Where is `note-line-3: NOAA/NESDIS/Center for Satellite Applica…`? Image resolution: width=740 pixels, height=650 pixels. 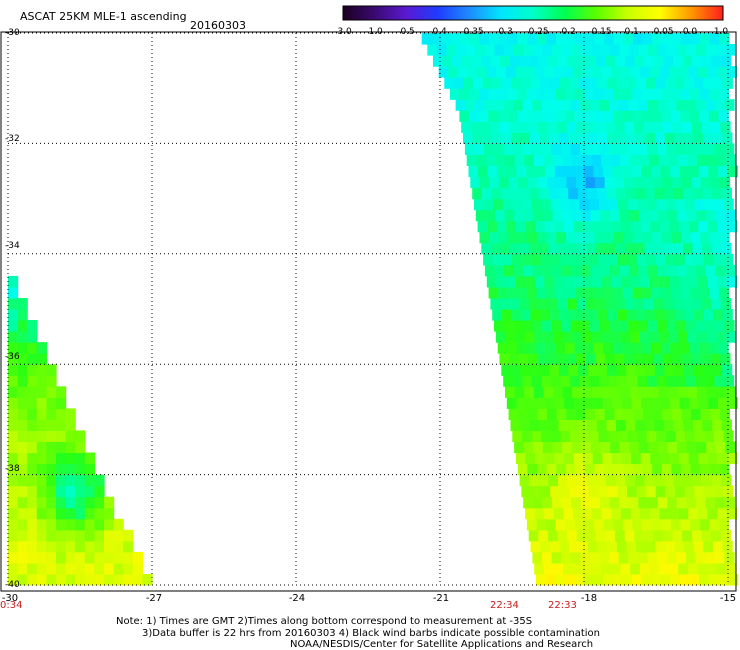 note-line-3: NOAA/NESDIS/Center for Satellite Applica… is located at coordinates (442, 644).